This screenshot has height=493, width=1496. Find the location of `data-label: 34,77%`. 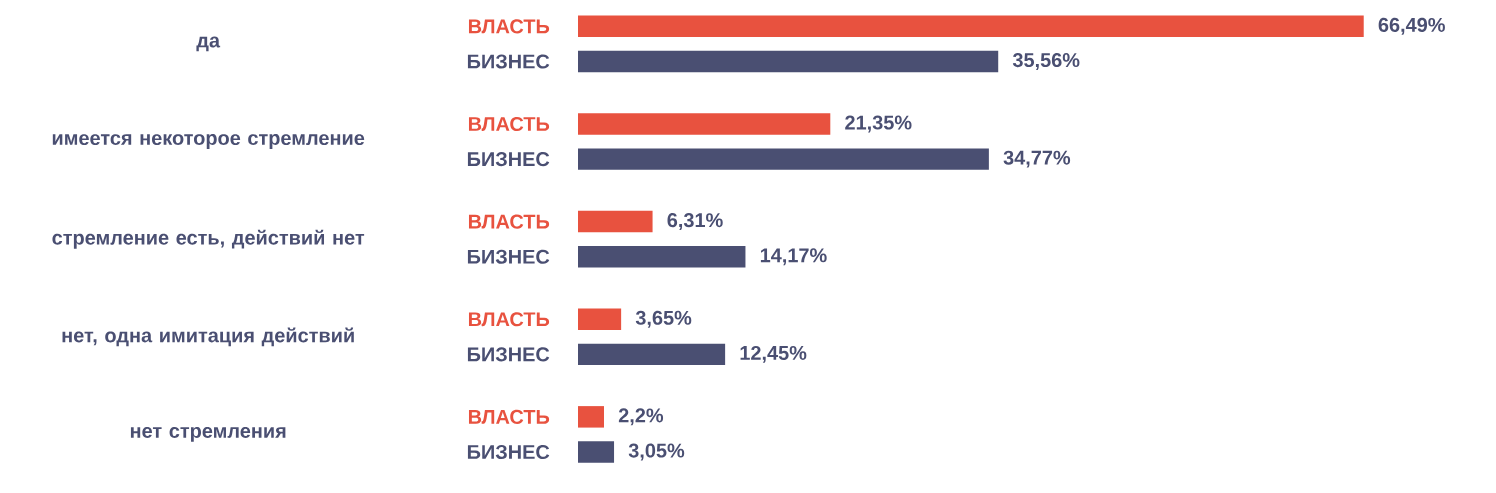

data-label: 34,77% is located at coordinates (1037, 159).